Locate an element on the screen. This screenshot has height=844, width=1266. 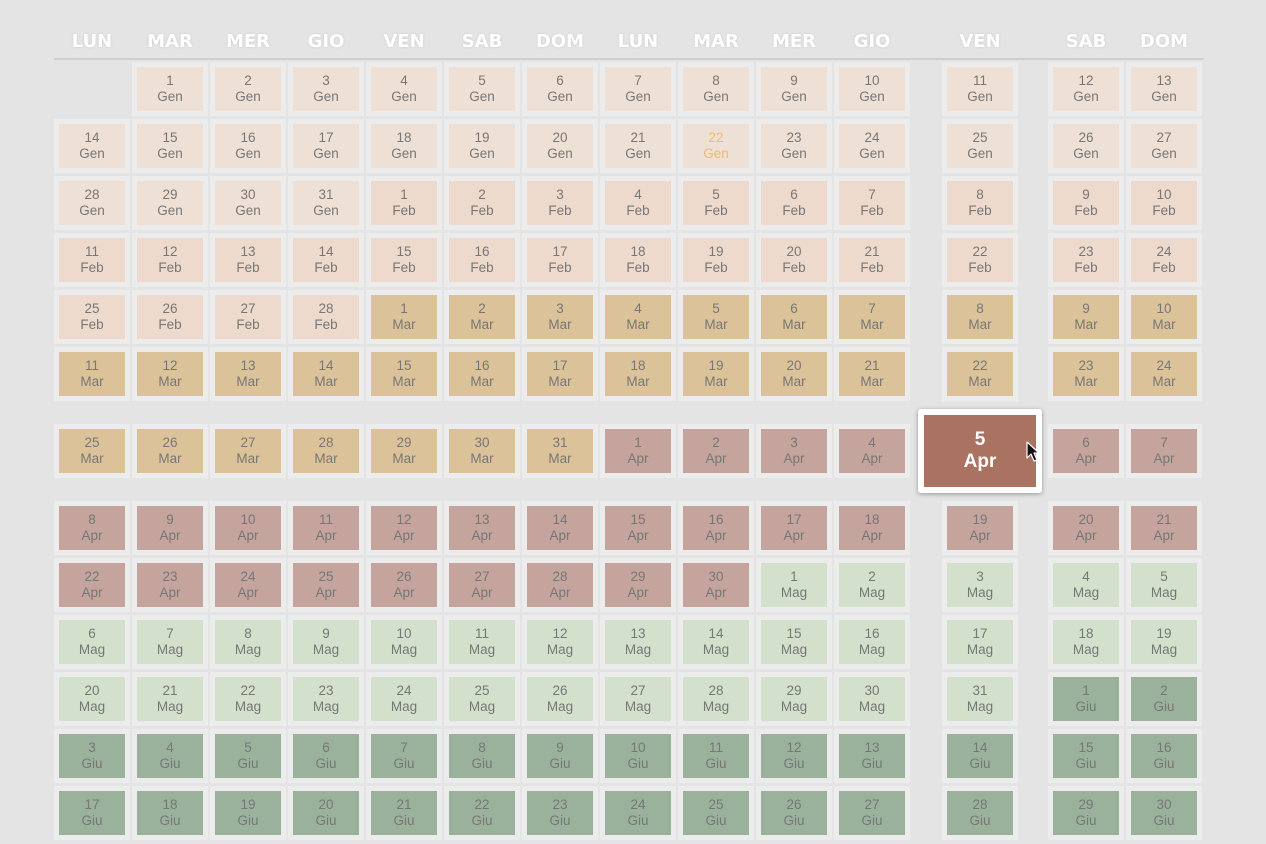
day-cell: 16 Gen is located at coordinates (248, 146).